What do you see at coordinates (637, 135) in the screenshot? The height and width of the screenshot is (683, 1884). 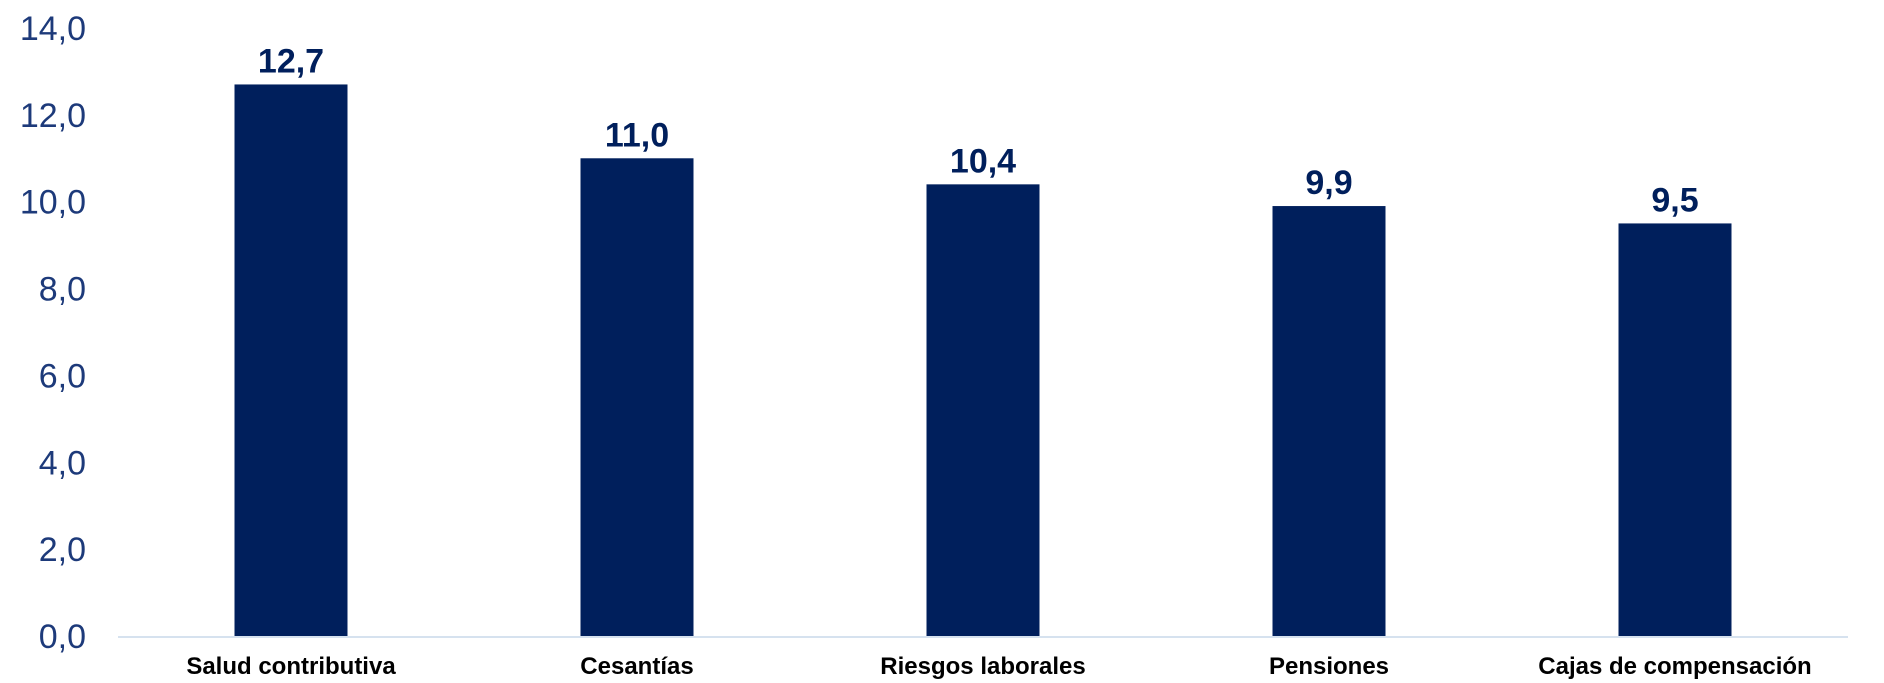 I see `data-label: 11,0` at bounding box center [637, 135].